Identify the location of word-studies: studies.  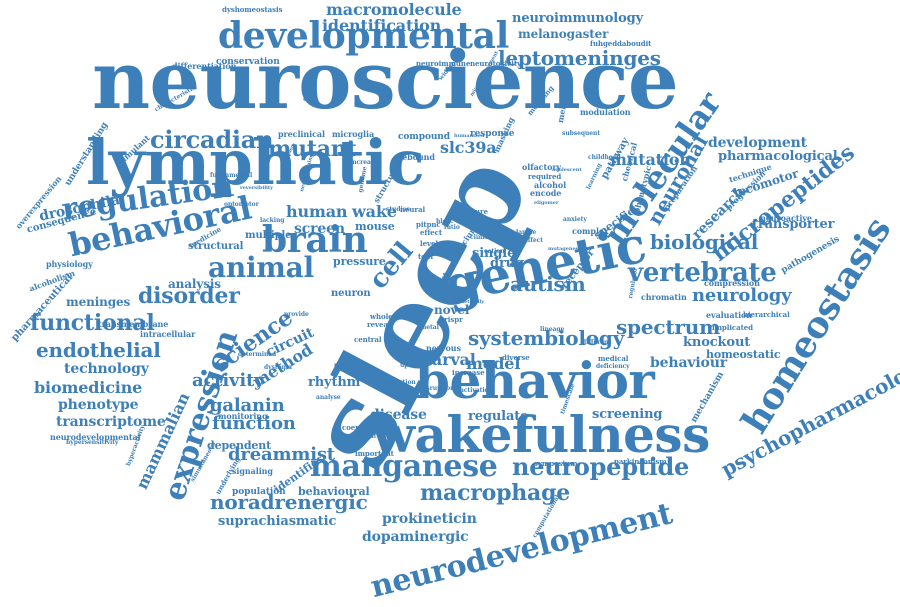
(398, 209).